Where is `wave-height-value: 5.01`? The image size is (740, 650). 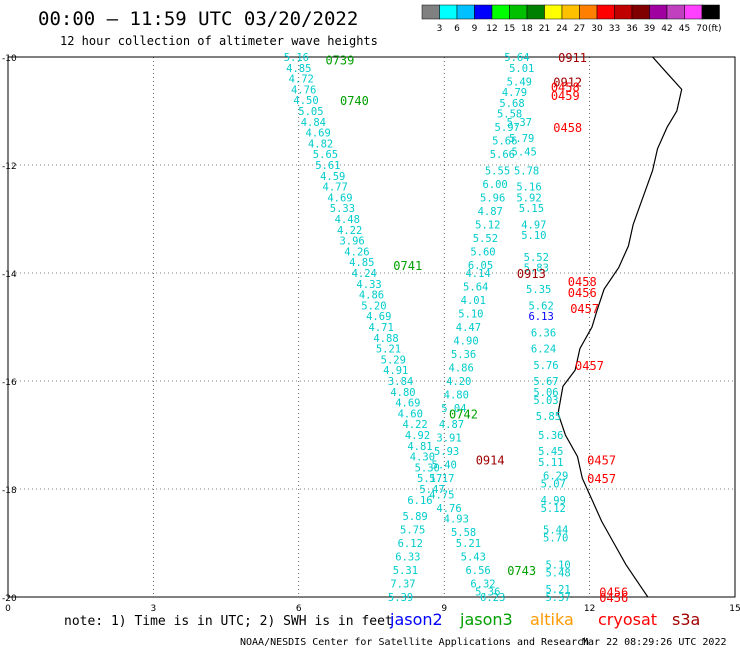
wave-height-value: 5.01 is located at coordinates (521, 69).